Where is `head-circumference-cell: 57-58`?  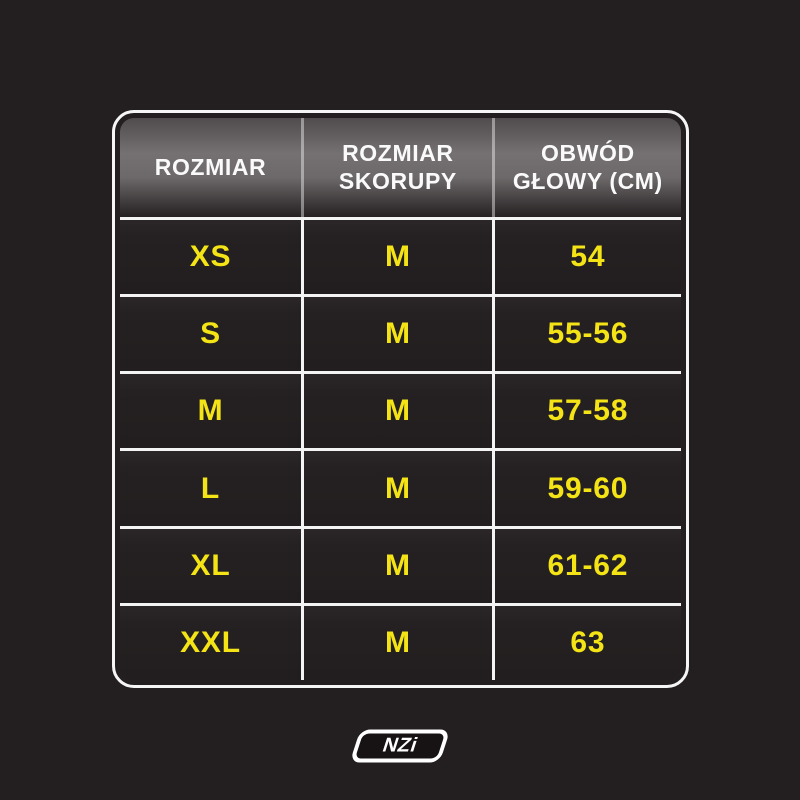 head-circumference-cell: 57-58 is located at coordinates (587, 410).